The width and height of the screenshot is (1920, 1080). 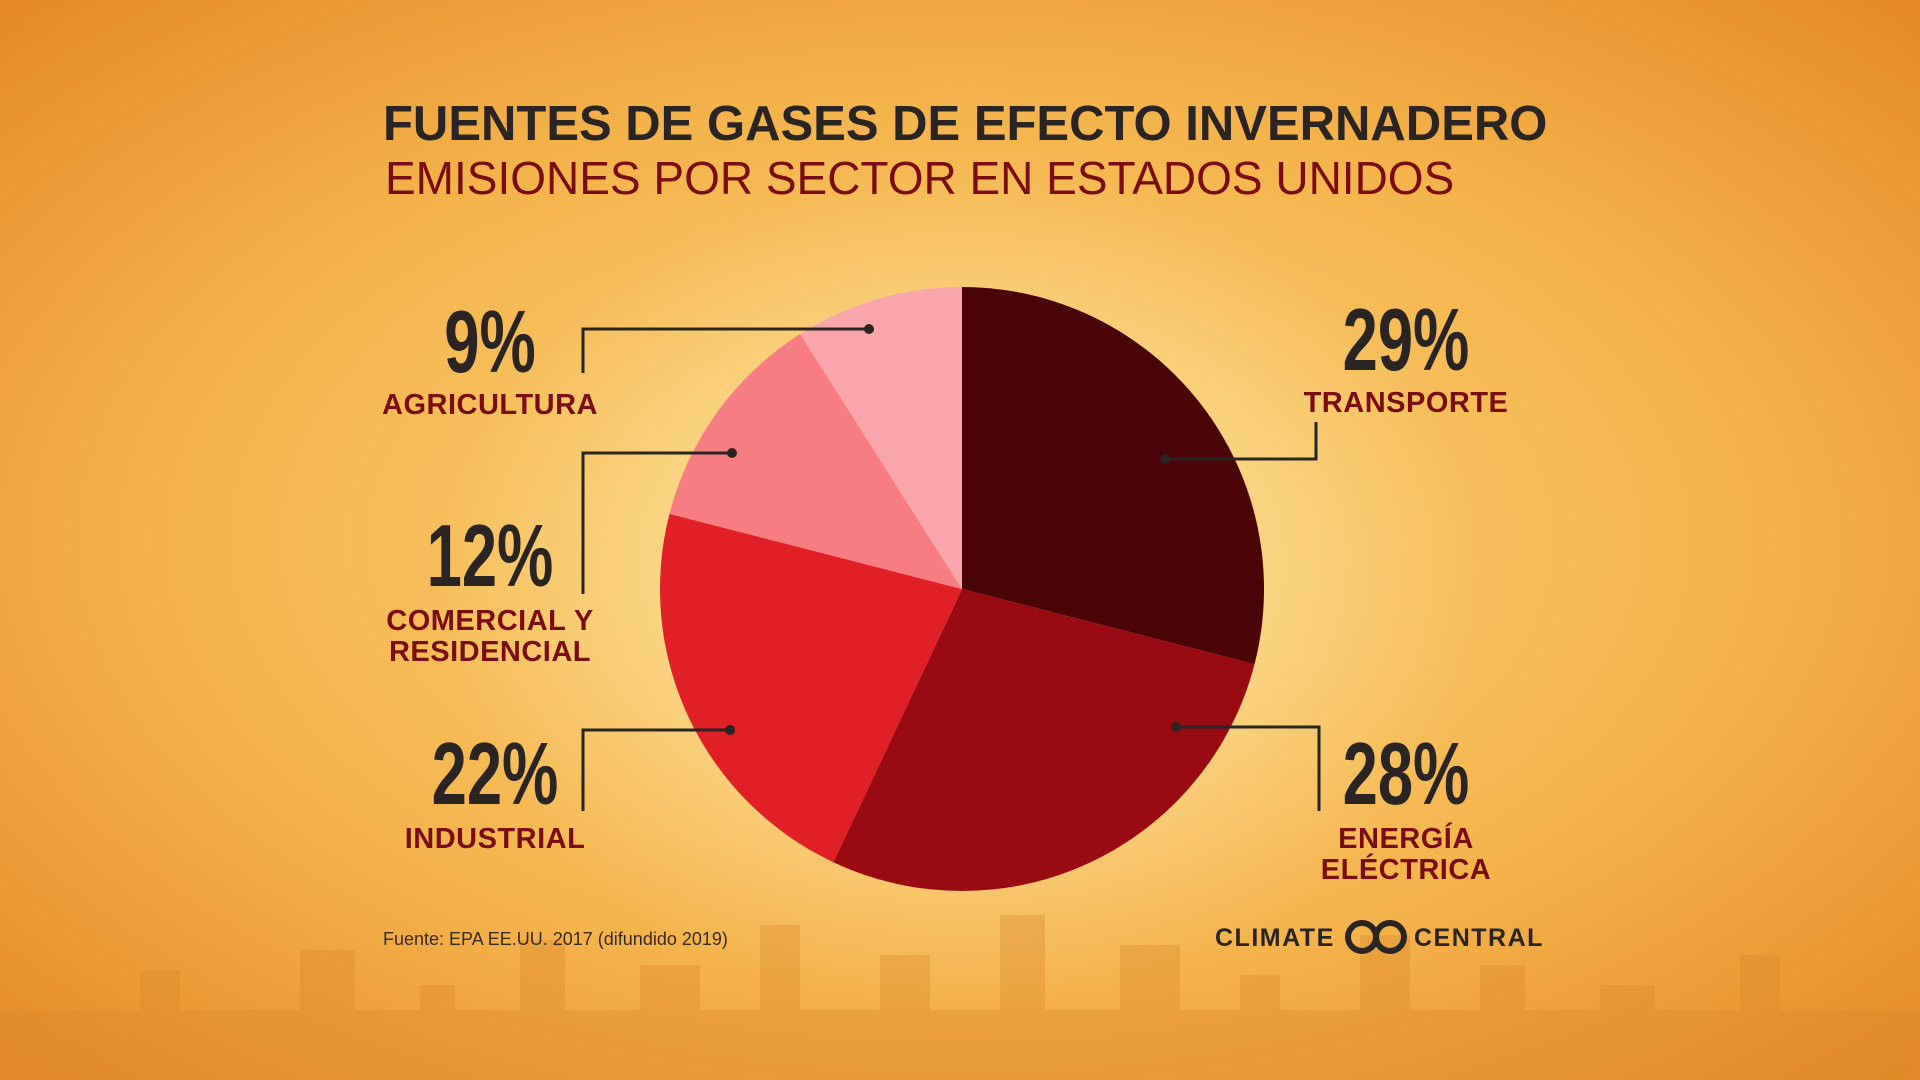 I want to click on value-label: 22%, so click(x=495, y=775).